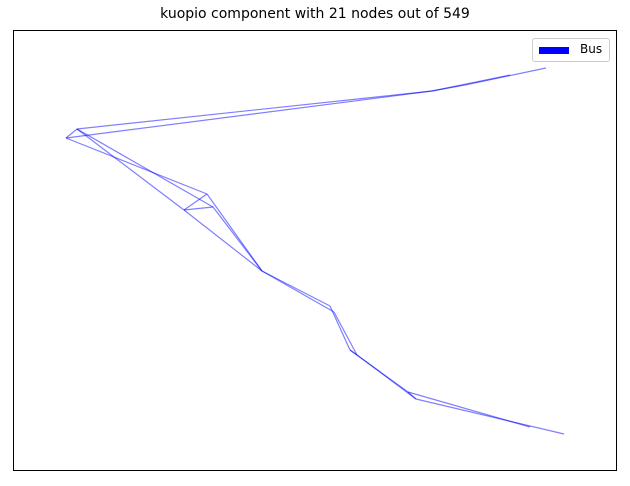  I want to click on edge-n4-n6, so click(249, 114).